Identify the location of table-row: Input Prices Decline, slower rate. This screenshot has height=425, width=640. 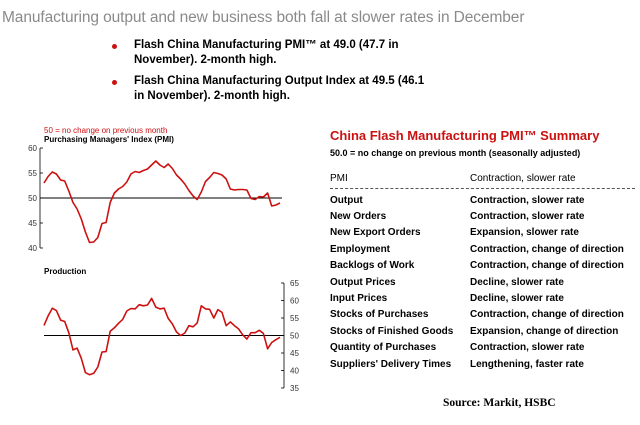
(482, 298).